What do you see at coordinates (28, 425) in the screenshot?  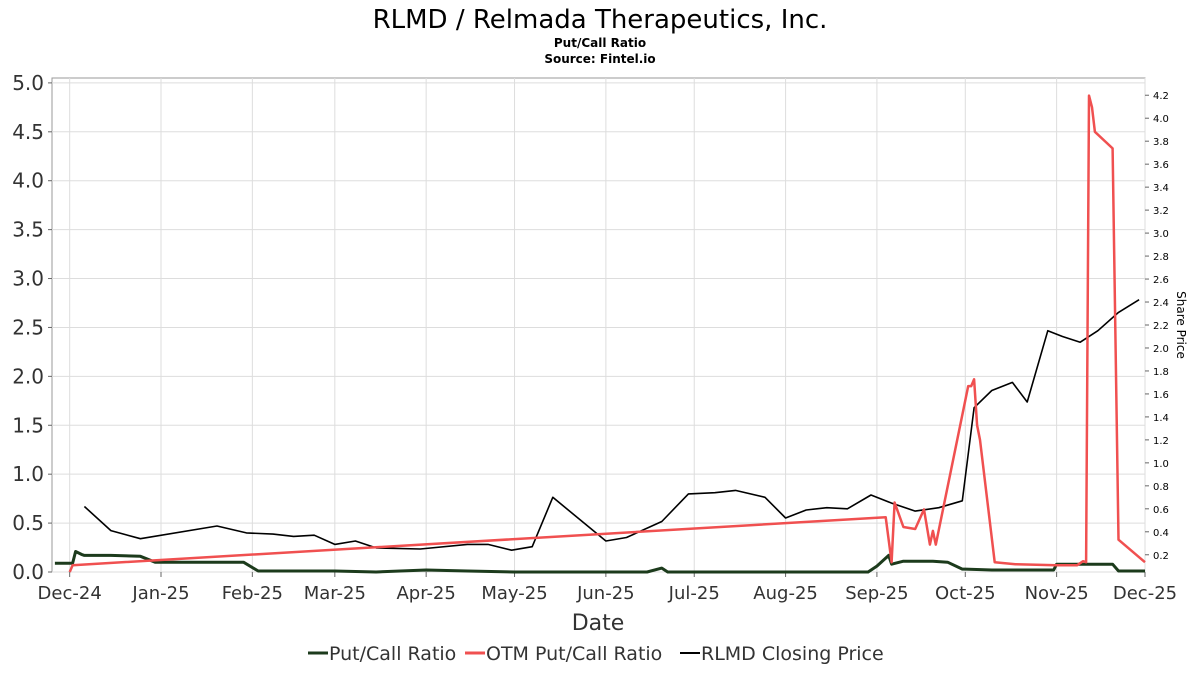 I see `left-tick-label: 1.5` at bounding box center [28, 425].